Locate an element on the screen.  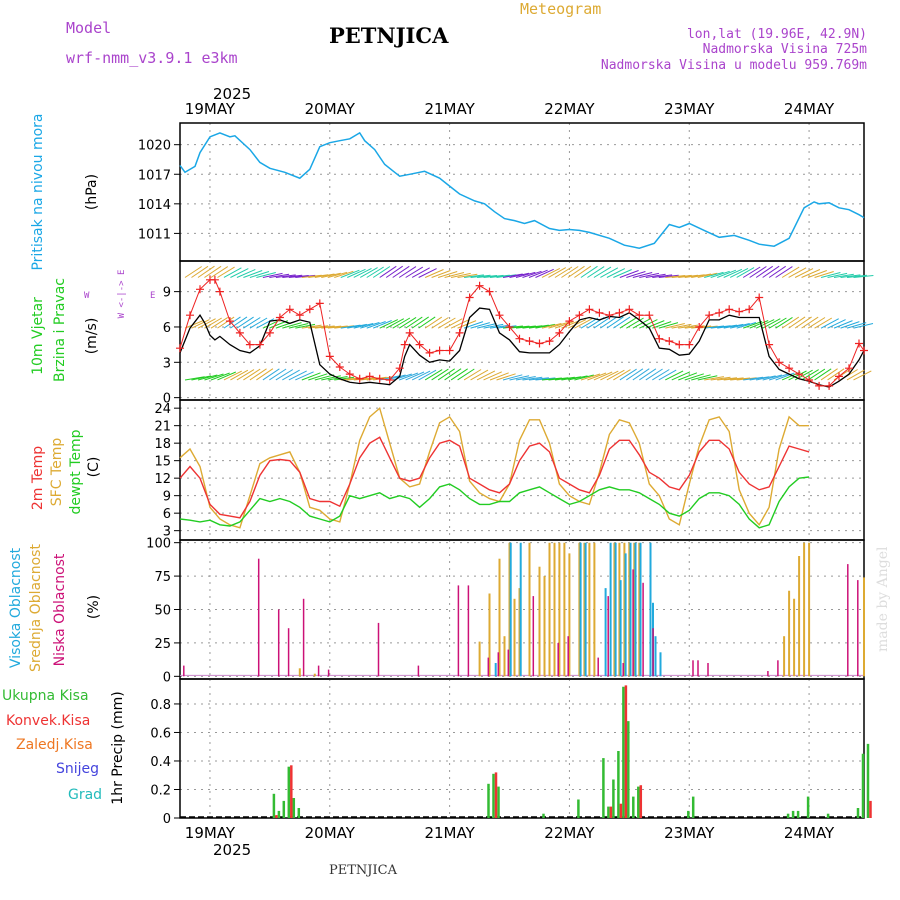
credit-label: made by Angel is located at coordinates (883, 599).